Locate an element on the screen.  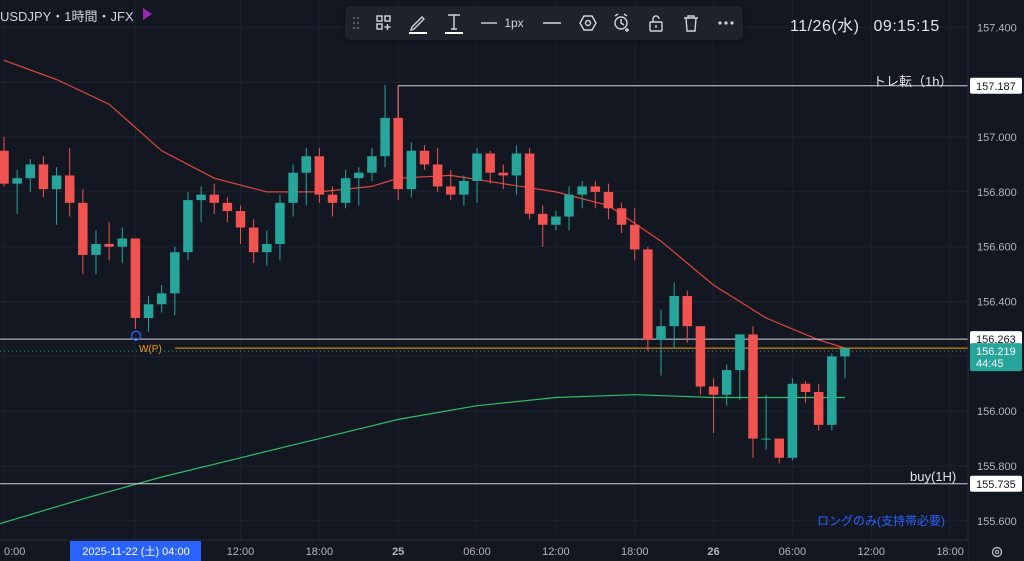
more-icon is located at coordinates (726, 23).